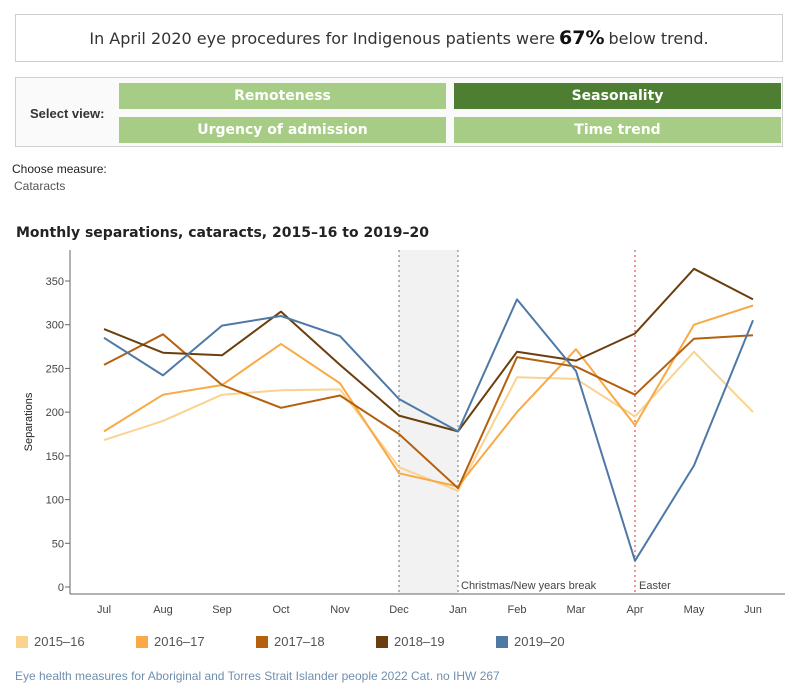 The height and width of the screenshot is (700, 800). What do you see at coordinates (40, 186) in the screenshot?
I see `measure-selector: Cataracts` at bounding box center [40, 186].